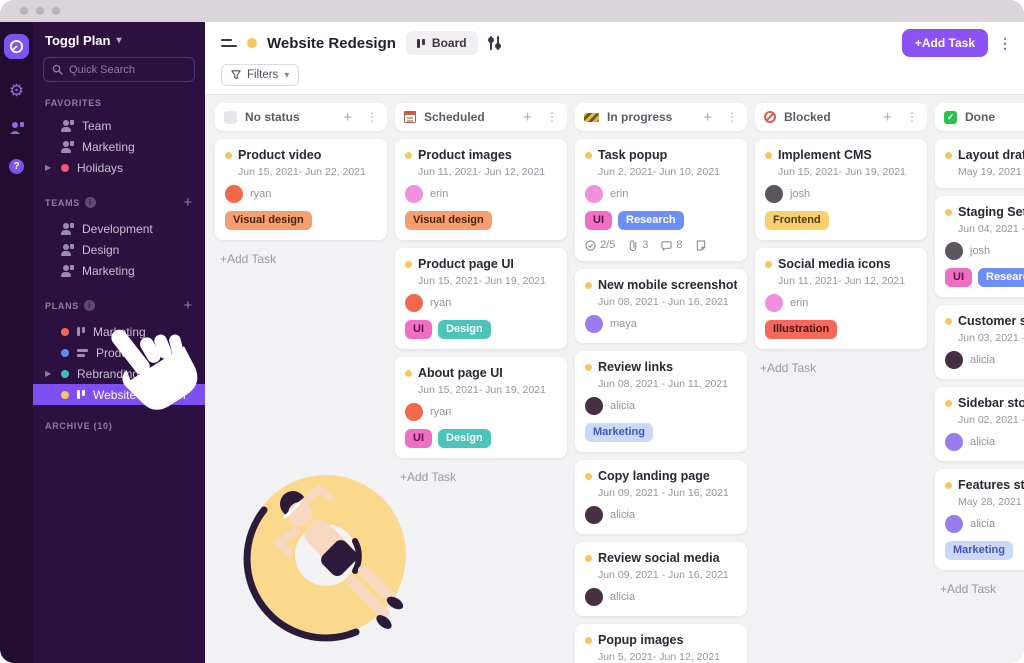  I want to click on task-title: Product images, so click(465, 155).